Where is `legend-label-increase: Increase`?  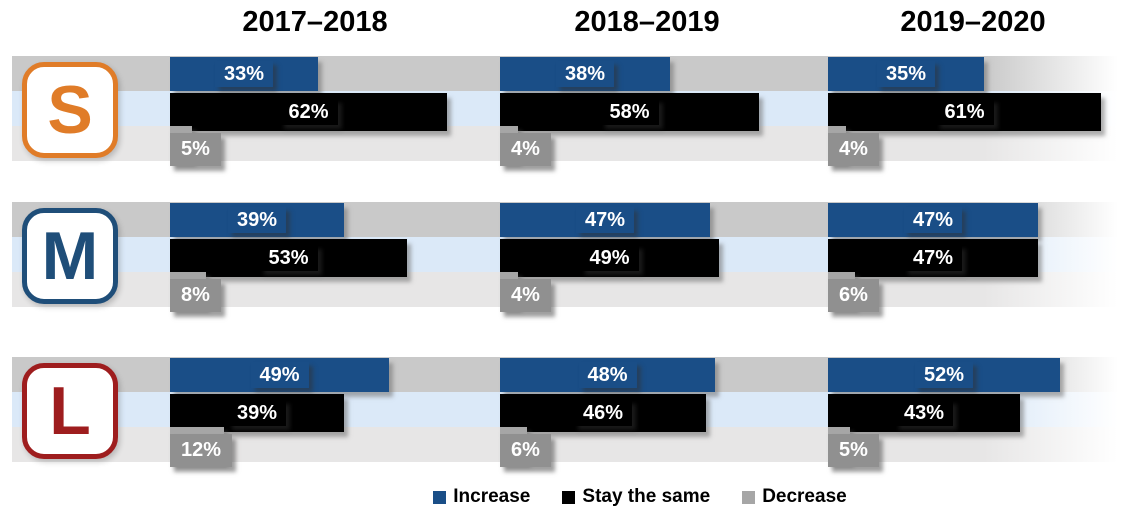 legend-label-increase: Increase is located at coordinates (492, 496).